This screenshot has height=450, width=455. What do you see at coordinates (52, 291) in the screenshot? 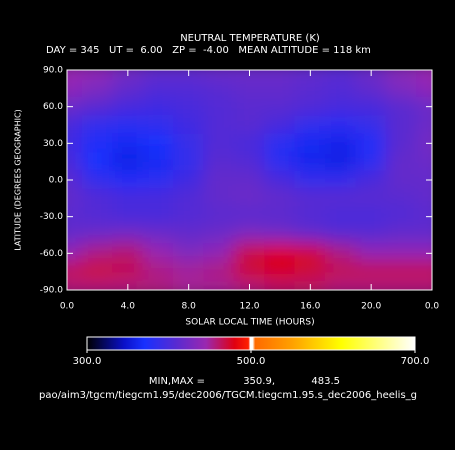
I see `y-tick-label: -90.0` at bounding box center [52, 291].